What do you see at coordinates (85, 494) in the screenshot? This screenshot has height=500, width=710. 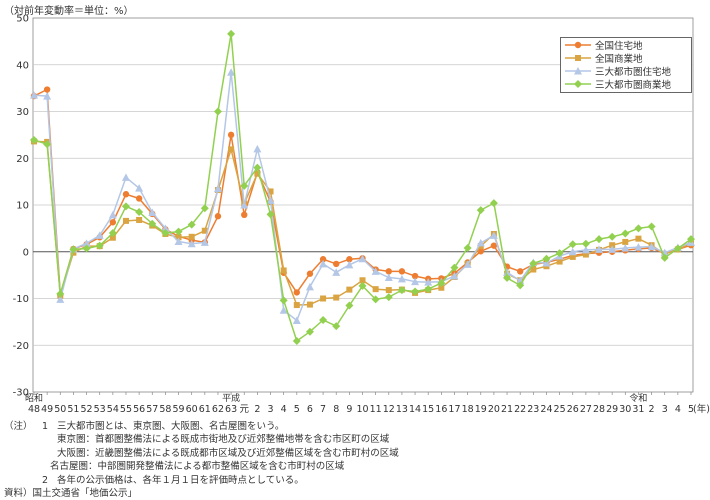 I see `source-text: 国土交通省「地価公示」` at bounding box center [85, 494].